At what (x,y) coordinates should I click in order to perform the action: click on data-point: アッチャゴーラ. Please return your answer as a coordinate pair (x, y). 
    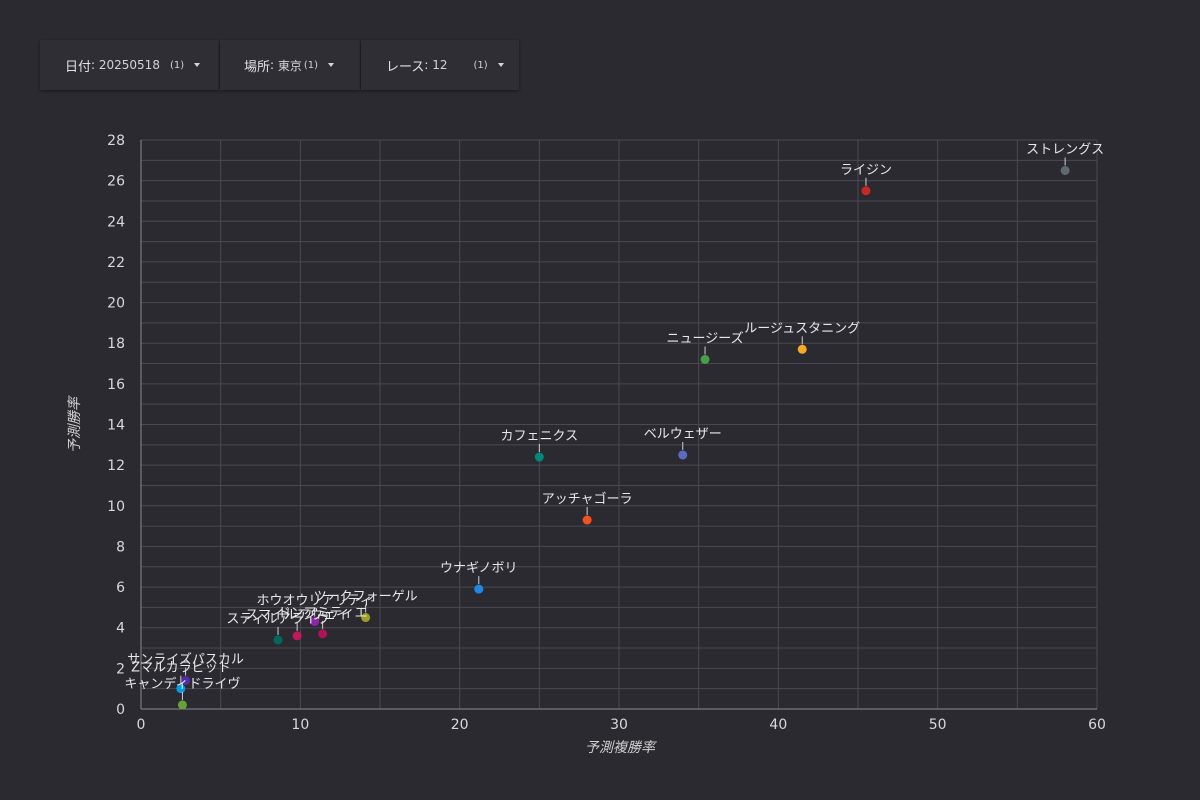
    Looking at the image, I should click on (587, 508).